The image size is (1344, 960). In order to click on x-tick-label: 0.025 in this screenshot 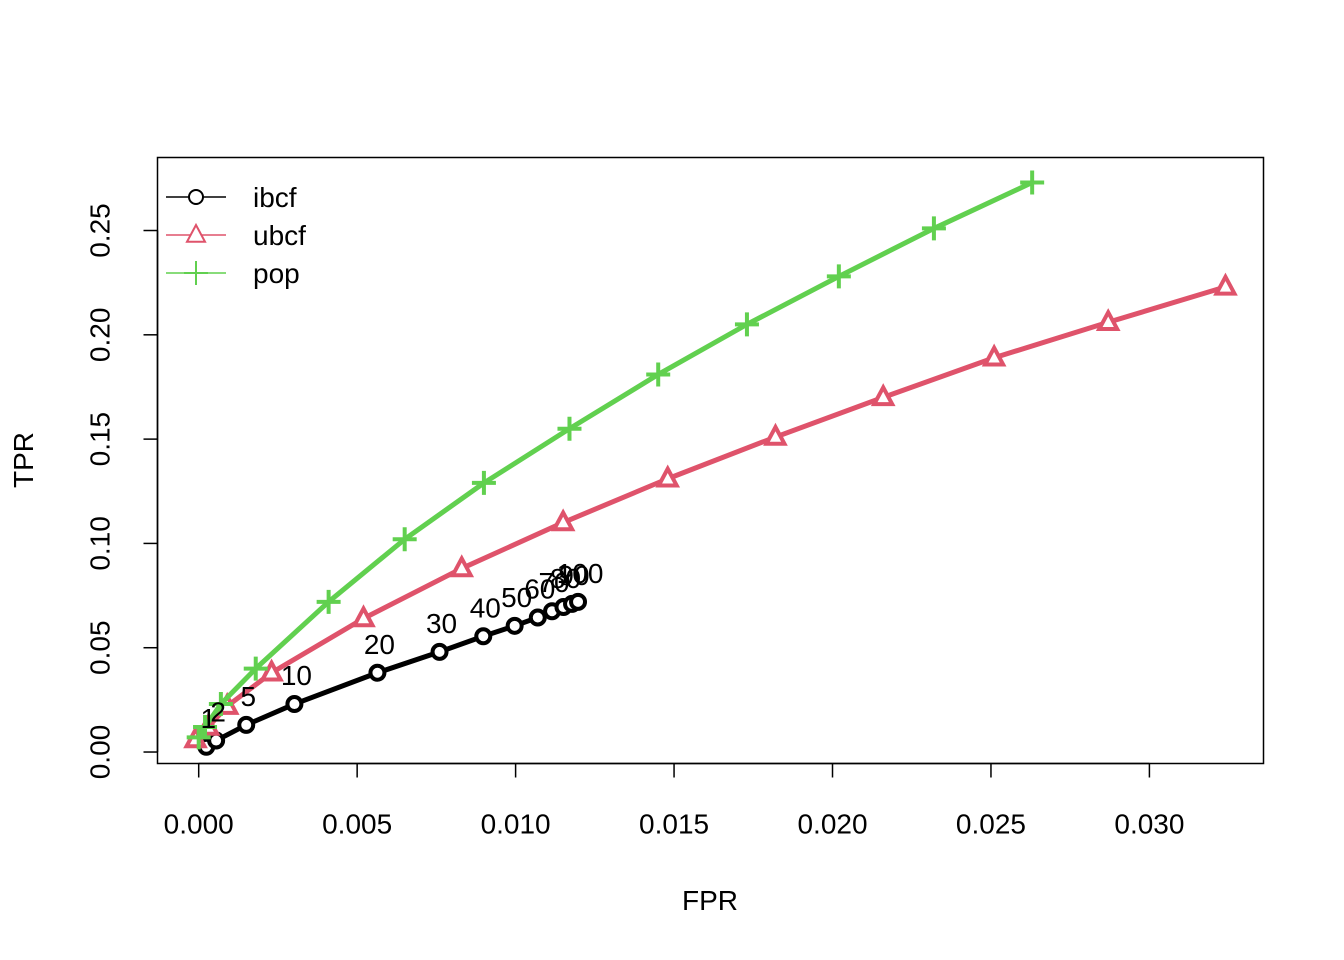, I will do `click(991, 824)`.